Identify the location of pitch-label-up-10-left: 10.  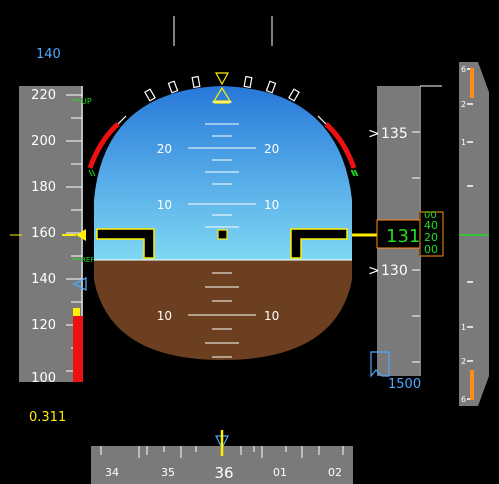
(164, 205).